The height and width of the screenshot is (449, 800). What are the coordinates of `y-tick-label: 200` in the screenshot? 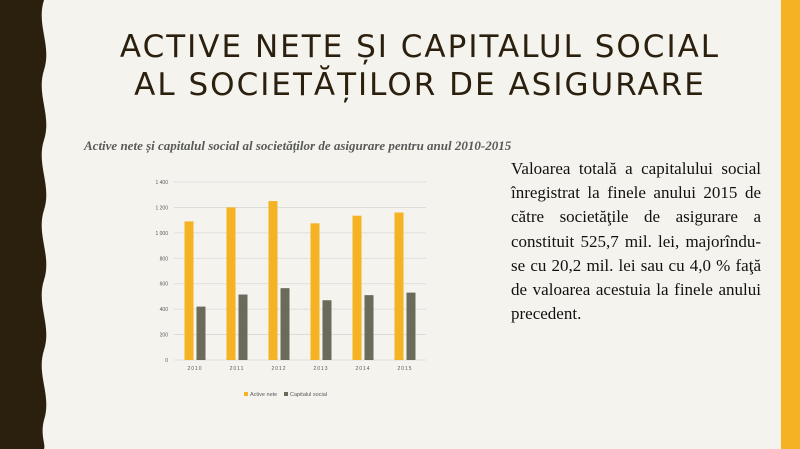 It's located at (164, 336).